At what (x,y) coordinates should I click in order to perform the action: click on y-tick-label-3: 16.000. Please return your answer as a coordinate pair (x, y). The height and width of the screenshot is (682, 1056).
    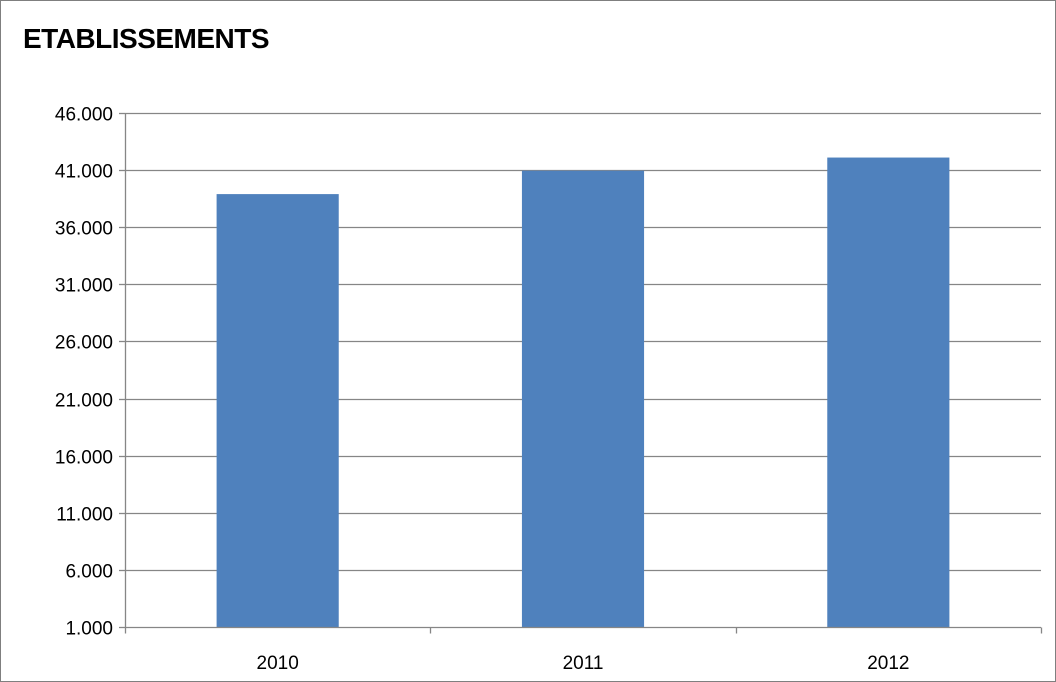
    Looking at the image, I should click on (84, 458).